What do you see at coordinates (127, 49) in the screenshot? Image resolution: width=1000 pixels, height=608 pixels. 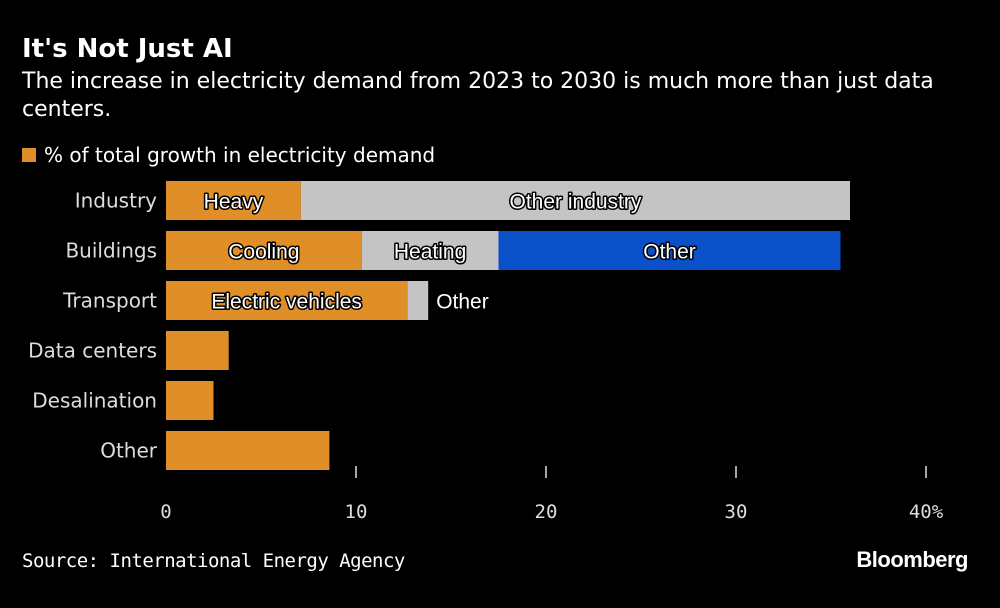 I see `chart-title: It's Not Just AI` at bounding box center [127, 49].